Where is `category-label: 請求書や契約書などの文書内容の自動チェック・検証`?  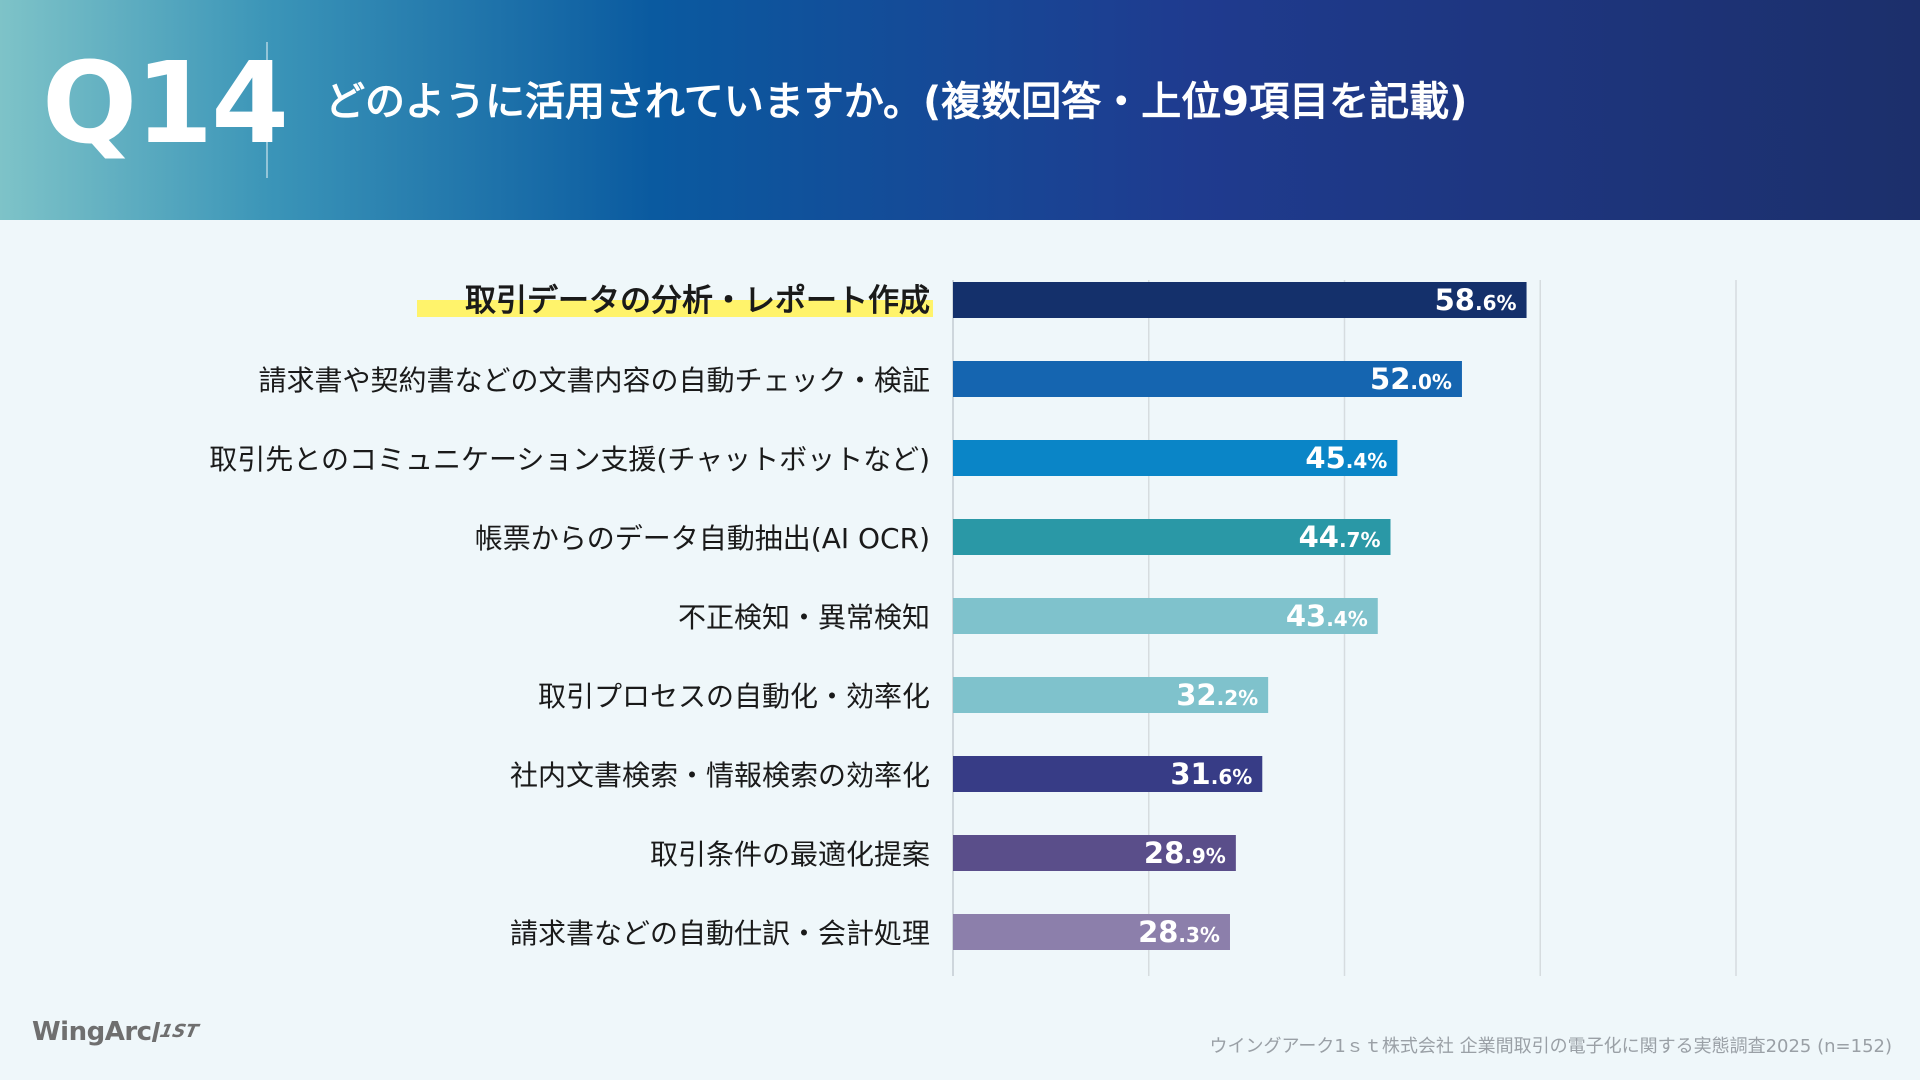
category-label: 請求書や契約書などの文書内容の自動チェック・検証 is located at coordinates (594, 380).